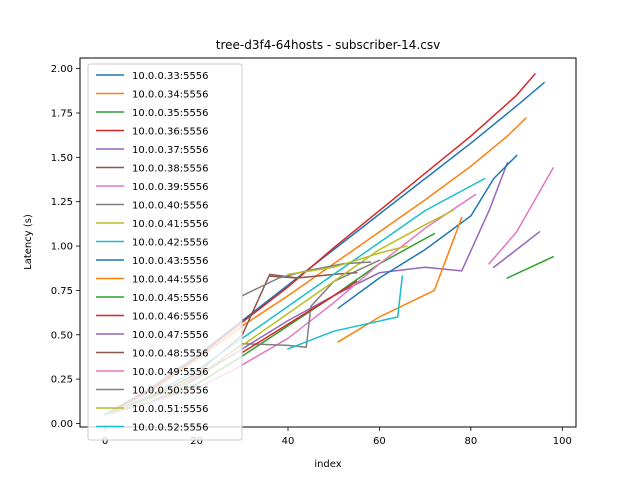 This screenshot has width=640, height=480. Describe the element at coordinates (170, 317) in the screenshot. I see `legend-label: 10.0.0.46:5556` at that location.